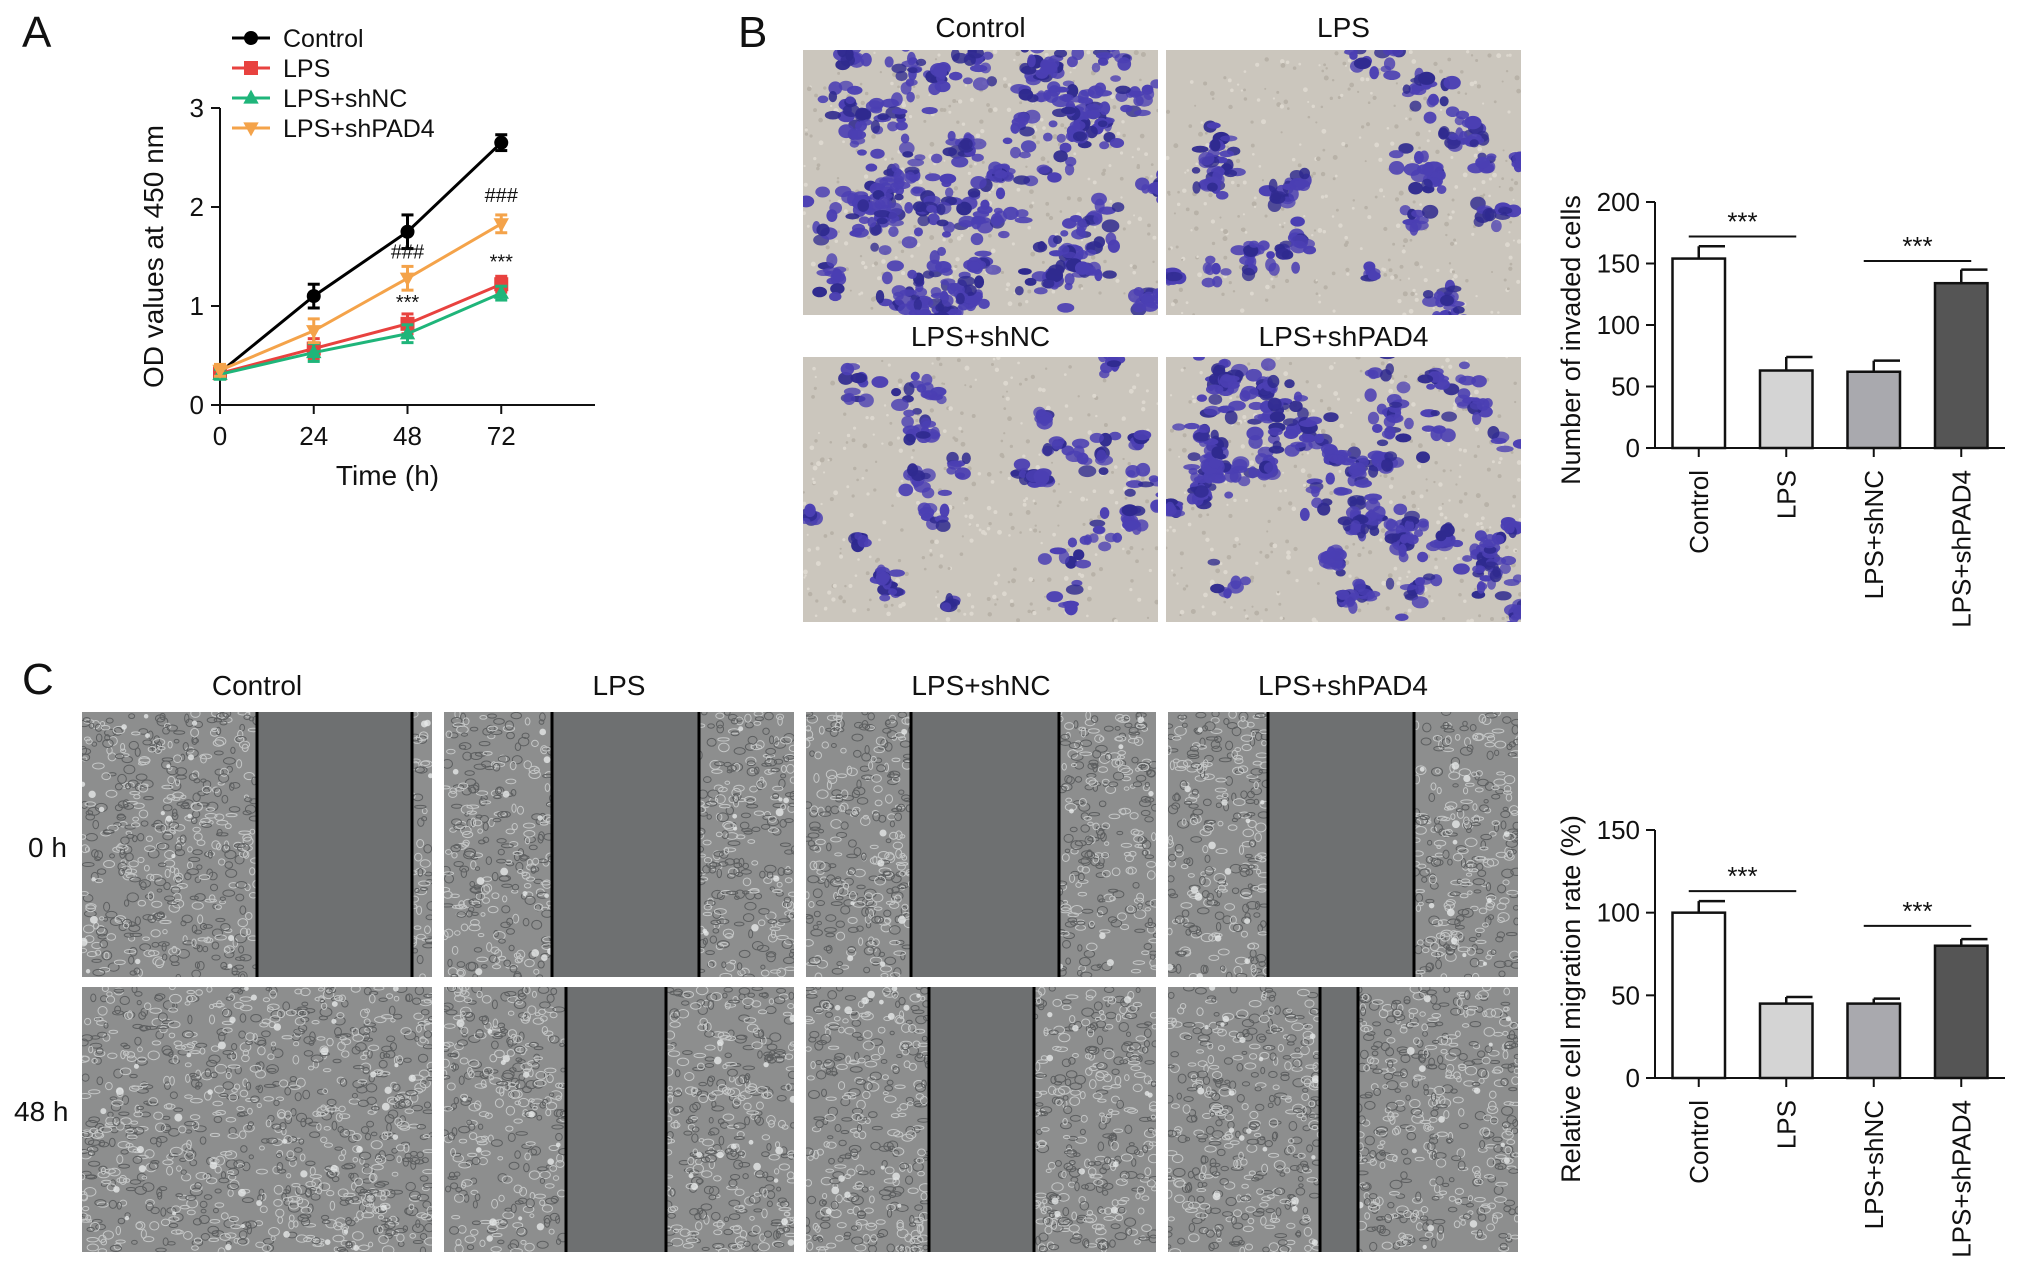  What do you see at coordinates (981, 844) in the screenshot?
I see `wound-image-lps-shnc-0h` at bounding box center [981, 844].